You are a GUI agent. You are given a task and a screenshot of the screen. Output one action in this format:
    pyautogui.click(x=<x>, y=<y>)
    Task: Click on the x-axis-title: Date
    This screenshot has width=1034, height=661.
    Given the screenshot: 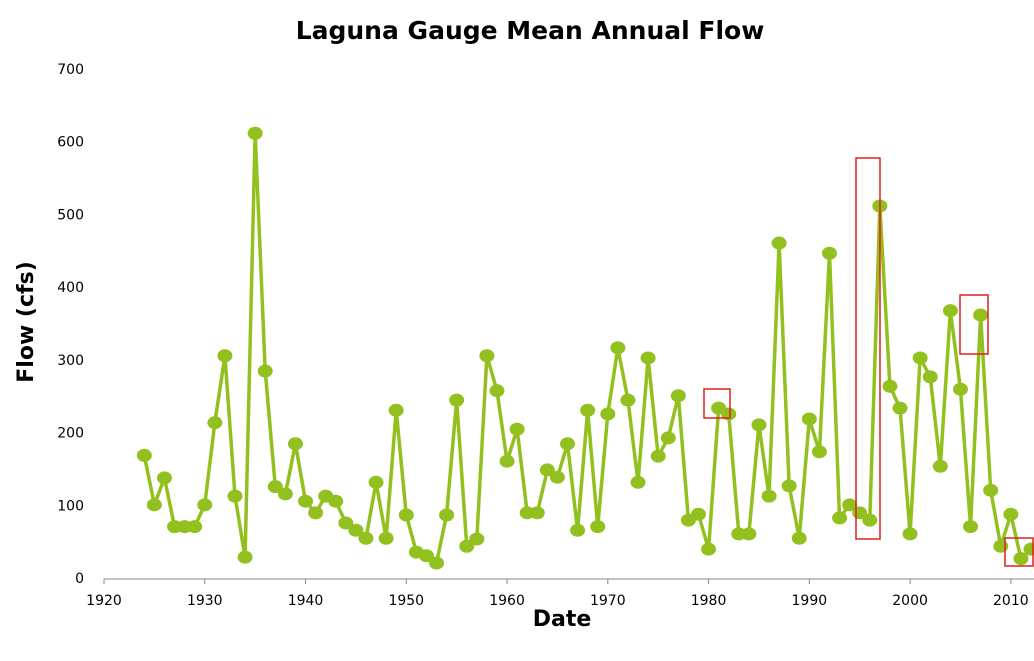 What is the action you would take?
    pyautogui.click(x=562, y=619)
    